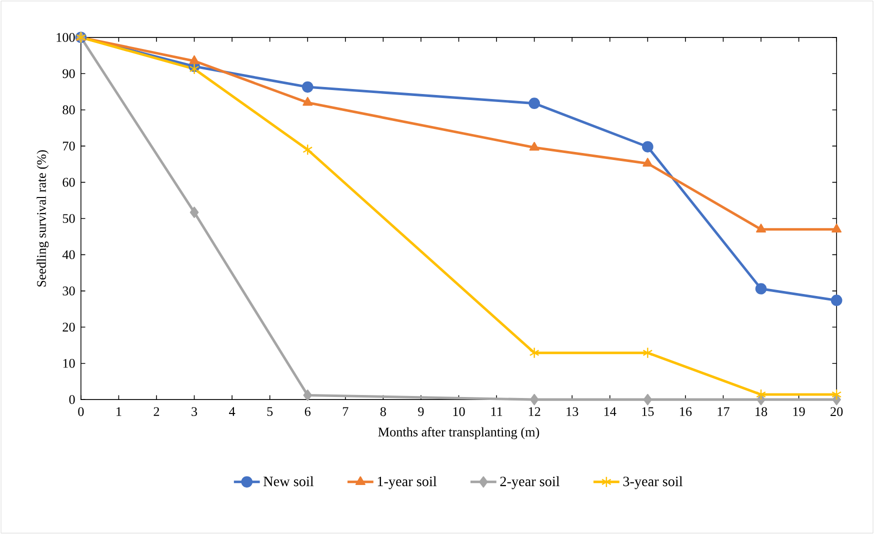 This screenshot has height=534, width=874. I want to click on x-tick-label: 15, so click(648, 411).